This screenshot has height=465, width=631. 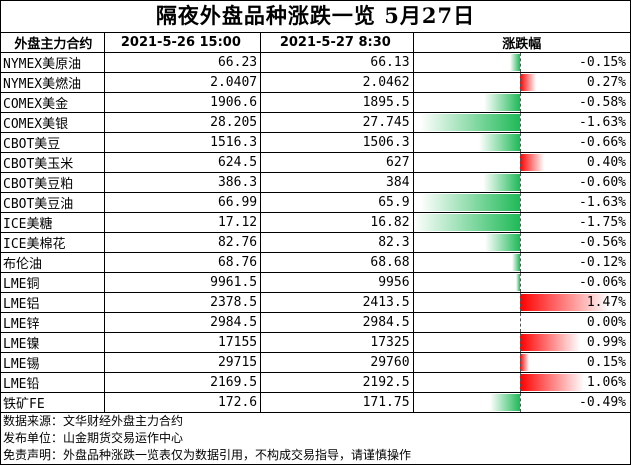 I want to click on row-prev-price: 386.3, so click(x=182, y=182).